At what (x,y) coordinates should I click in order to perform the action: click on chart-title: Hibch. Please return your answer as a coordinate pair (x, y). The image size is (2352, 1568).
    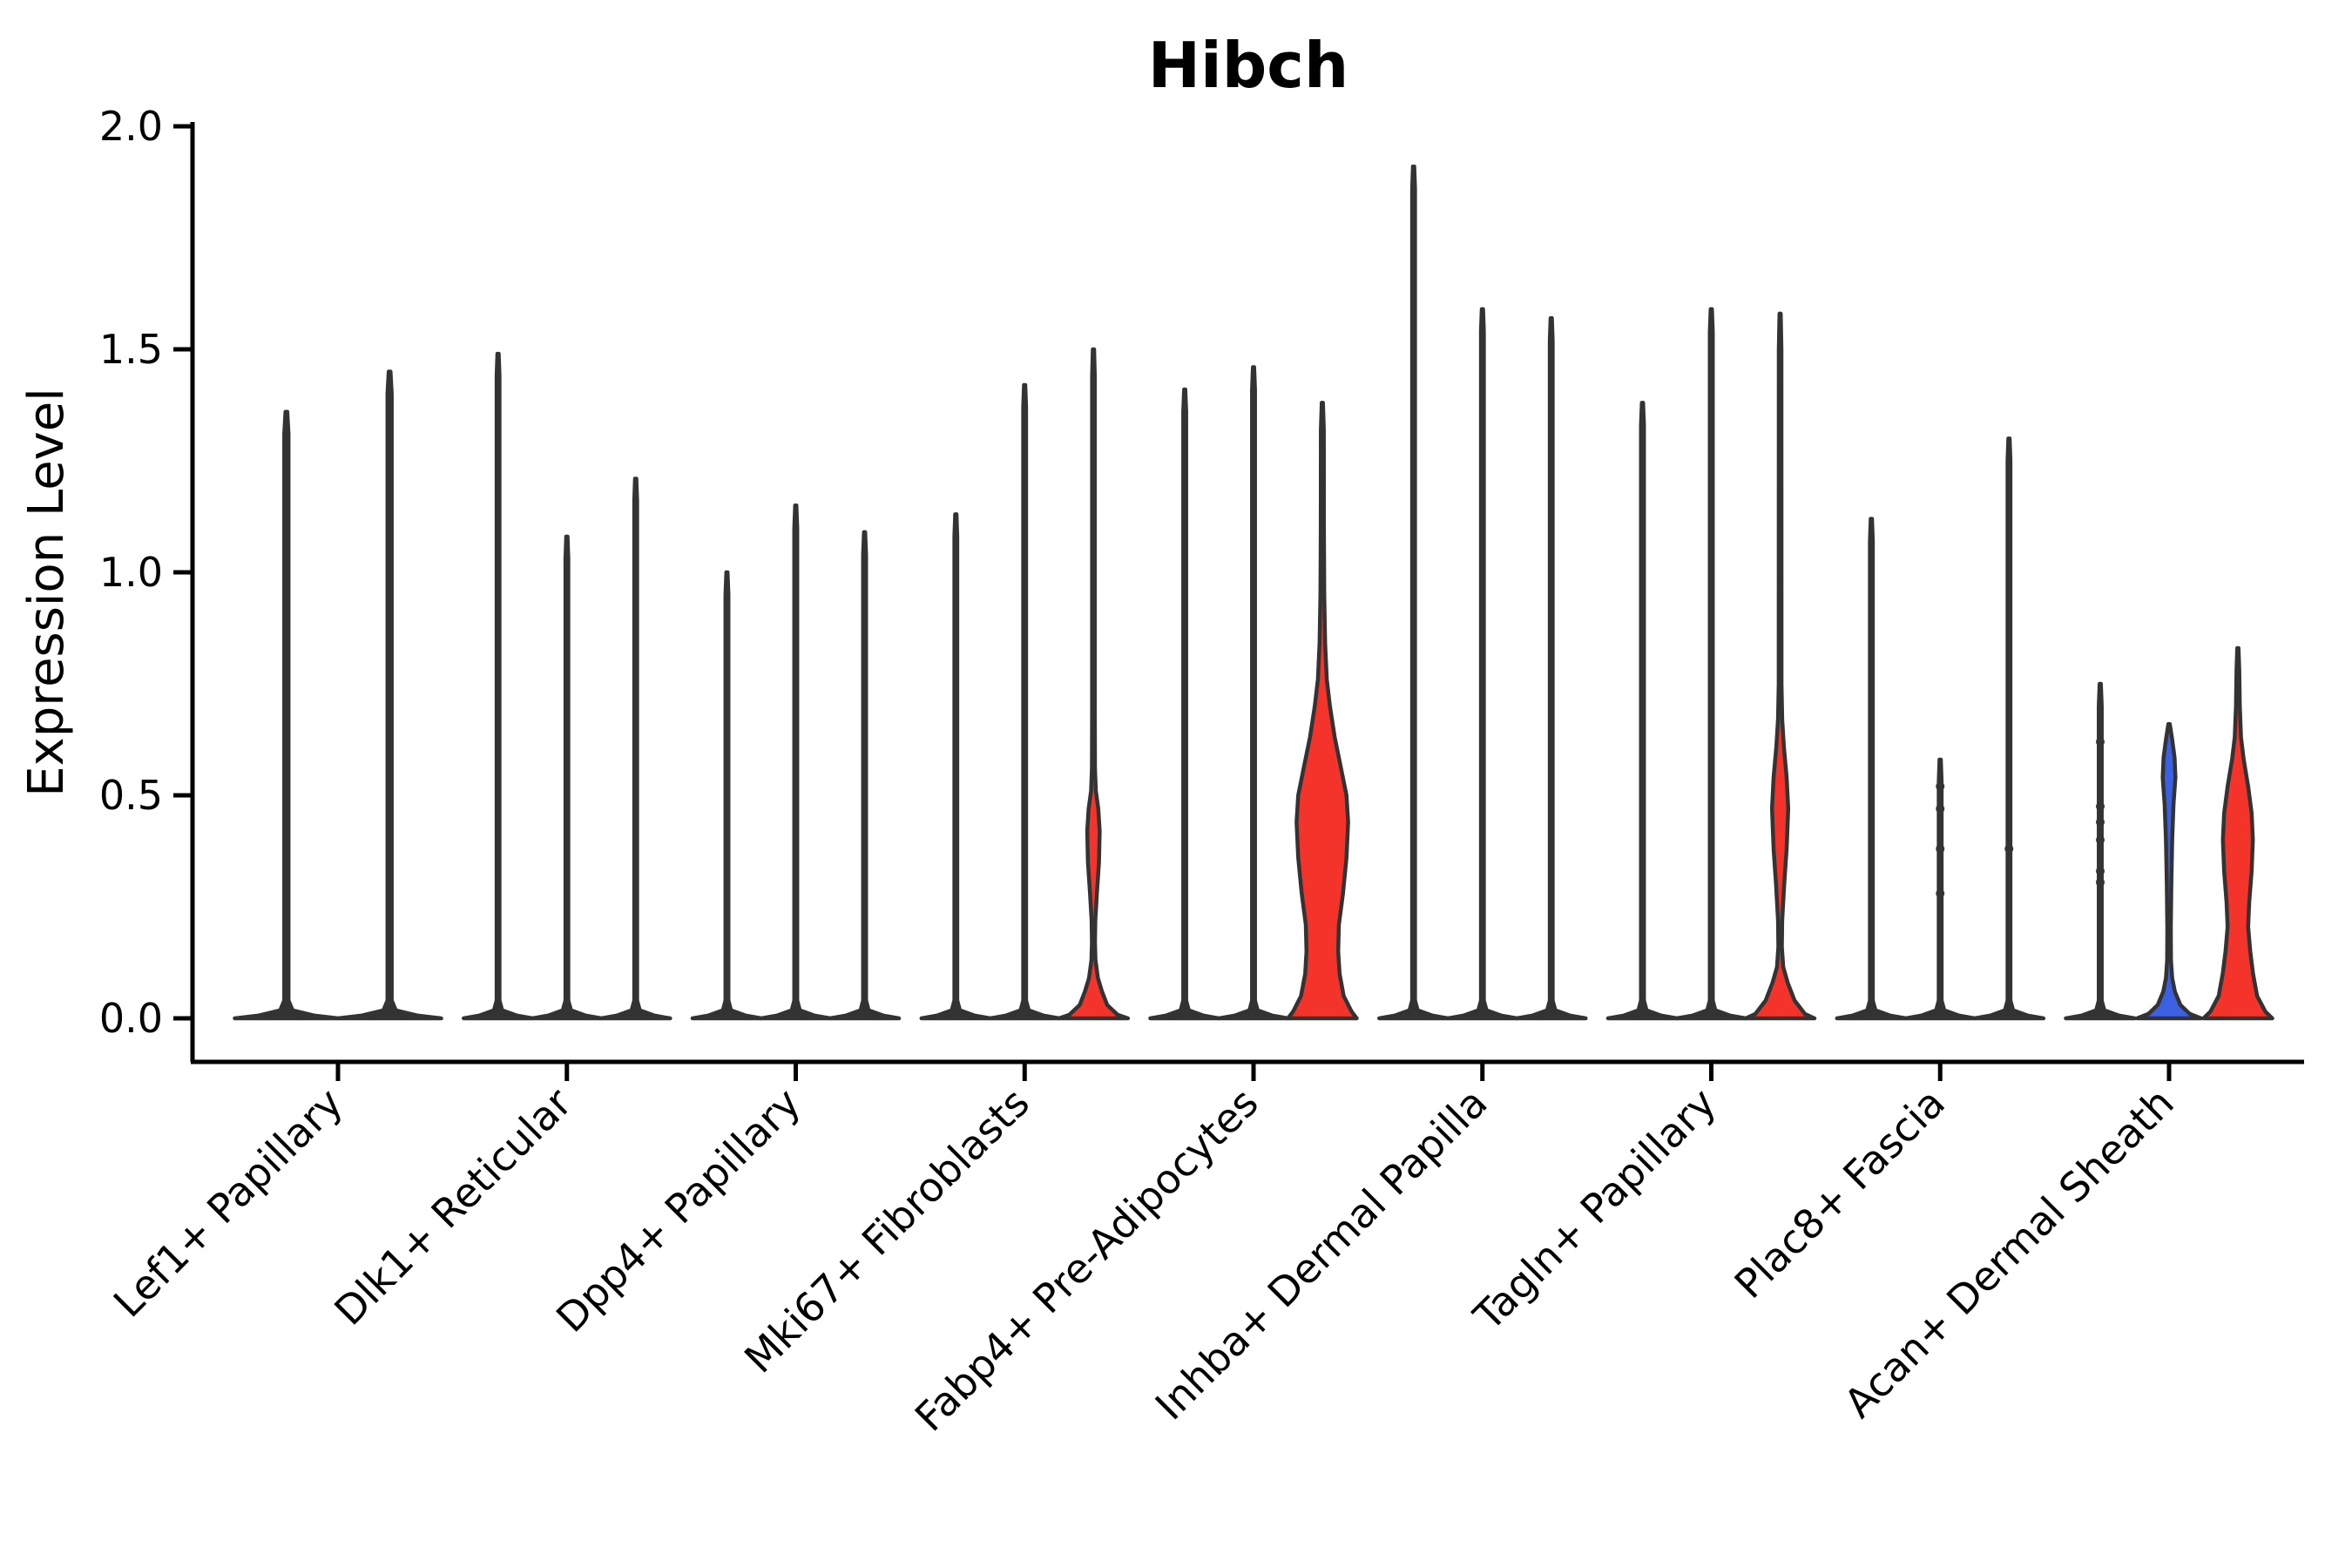
    Looking at the image, I should click on (1248, 66).